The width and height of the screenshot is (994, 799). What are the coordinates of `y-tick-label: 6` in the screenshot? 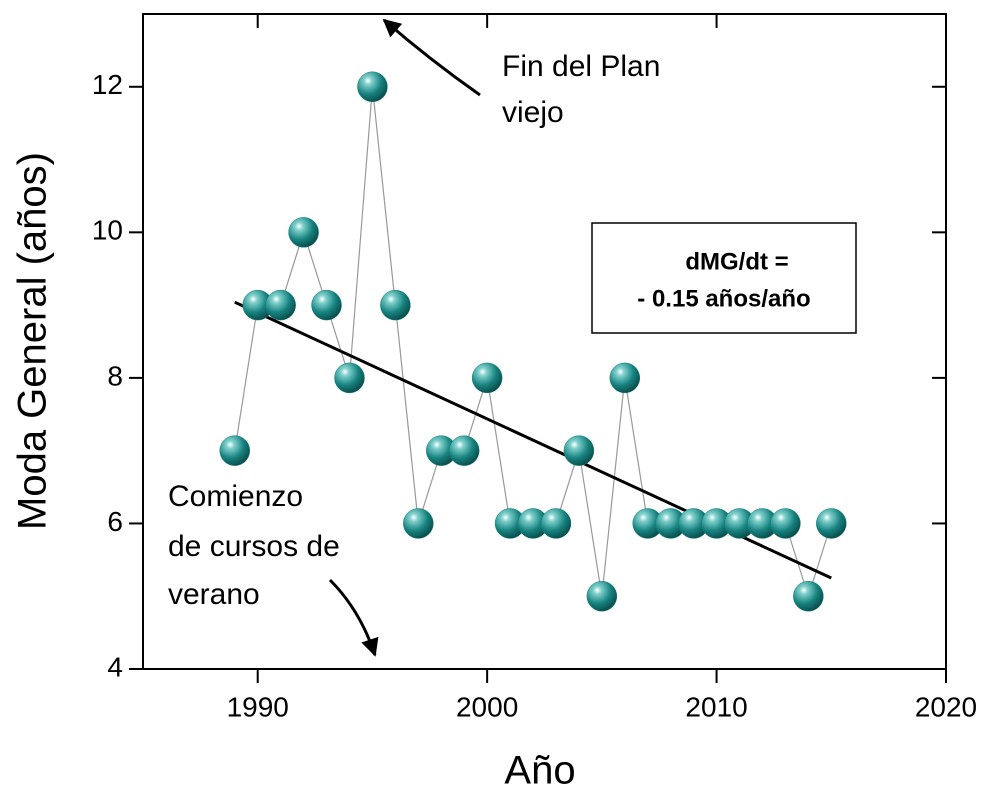 It's located at (115, 521).